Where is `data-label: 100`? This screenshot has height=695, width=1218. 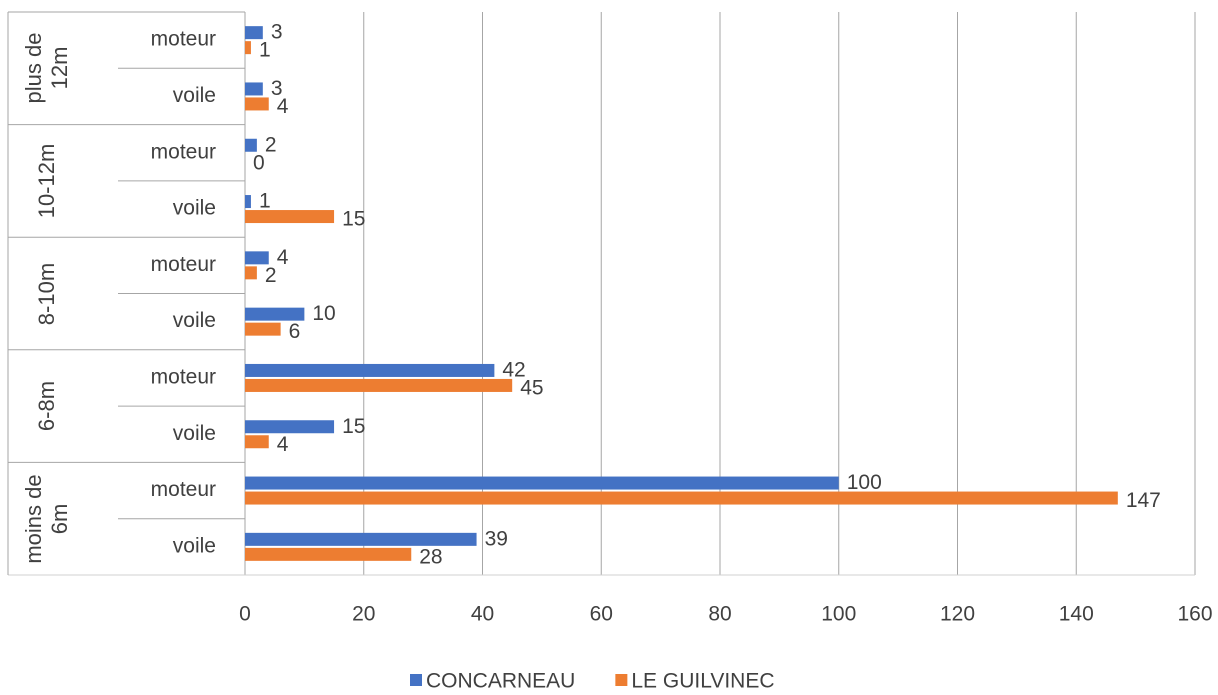 data-label: 100 is located at coordinates (864, 482).